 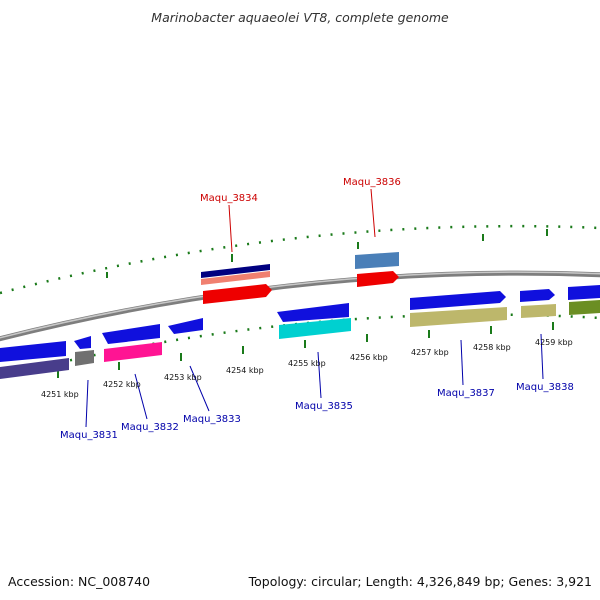 I want to click on gene-label: Maqu_3836, so click(x=372, y=182).